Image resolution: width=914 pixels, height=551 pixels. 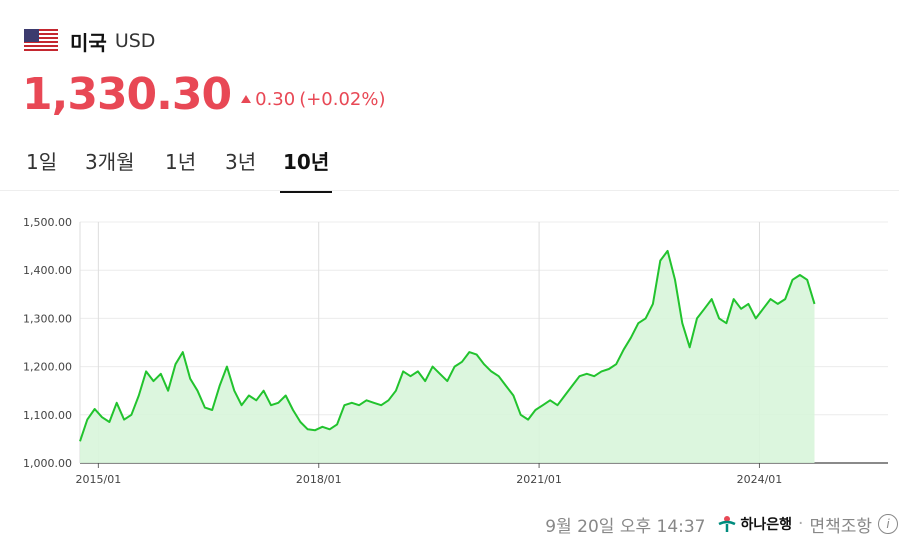 I want to click on tab-1d: 1일, so click(x=42, y=162).